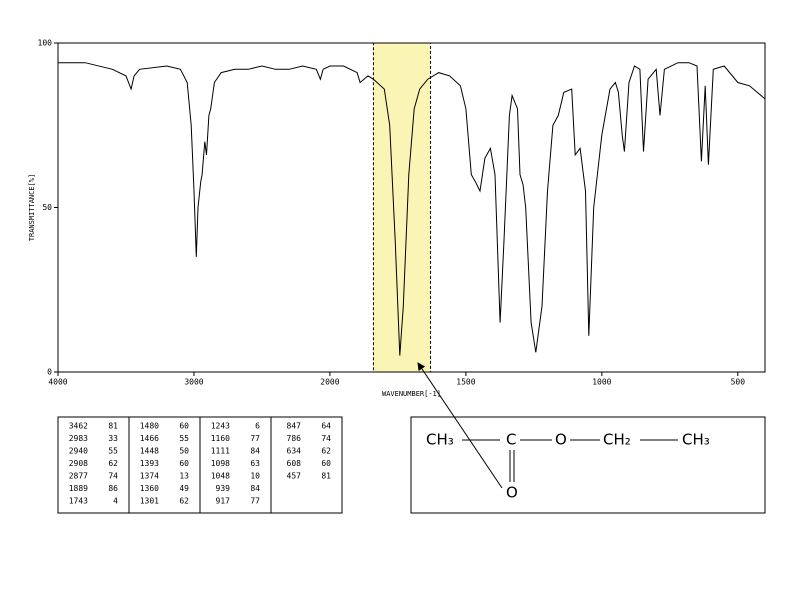 The width and height of the screenshot is (800, 600). Describe the element at coordinates (78, 451) in the screenshot. I see `peak-wavenumber: 2940` at that location.